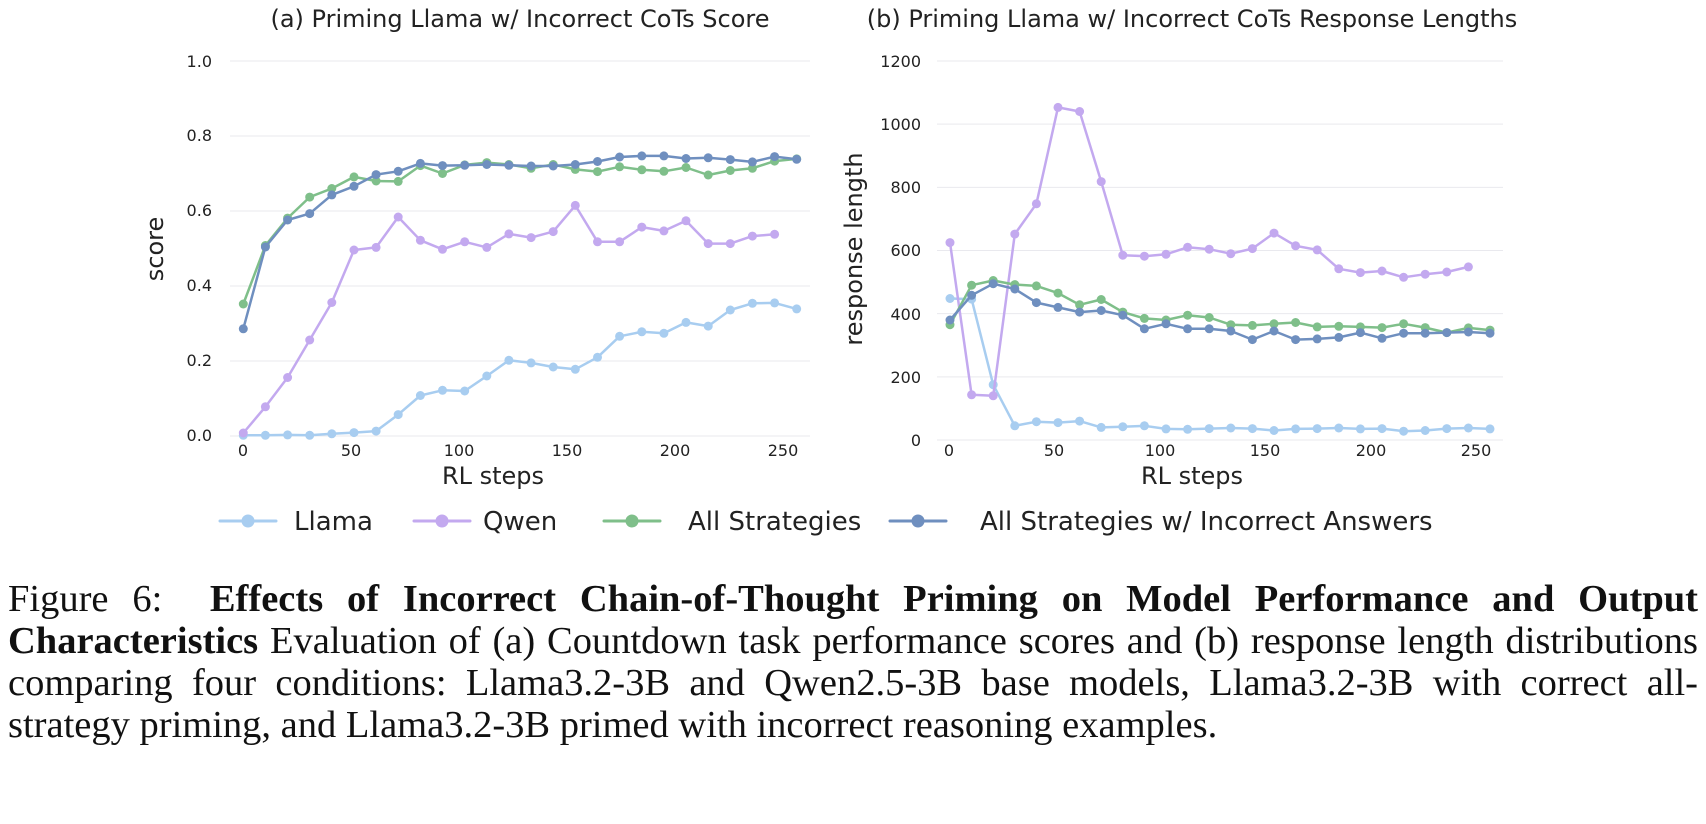 Image resolution: width=1706 pixels, height=824 pixels. I want to click on x-axis-label-a: RL steps, so click(493, 476).